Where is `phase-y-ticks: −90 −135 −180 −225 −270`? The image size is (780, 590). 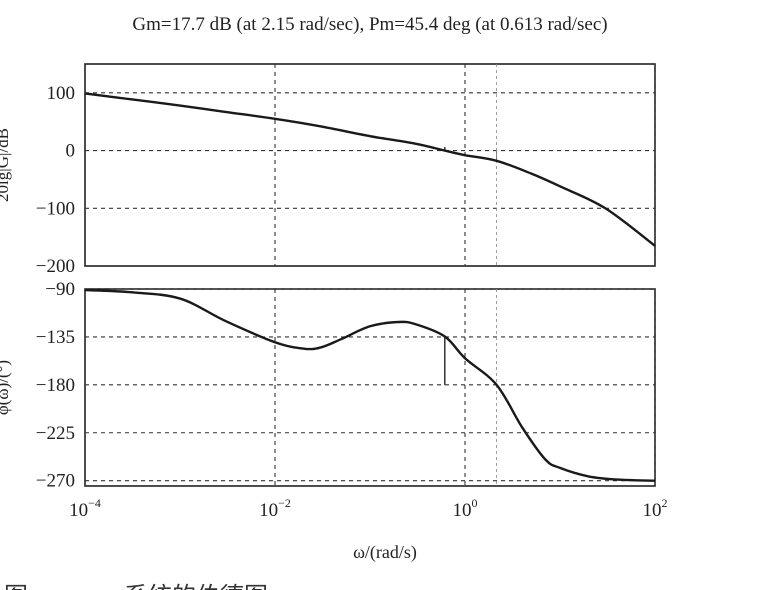
phase-y-ticks: −90 −135 −180 −225 −270 is located at coordinates (55, 385).